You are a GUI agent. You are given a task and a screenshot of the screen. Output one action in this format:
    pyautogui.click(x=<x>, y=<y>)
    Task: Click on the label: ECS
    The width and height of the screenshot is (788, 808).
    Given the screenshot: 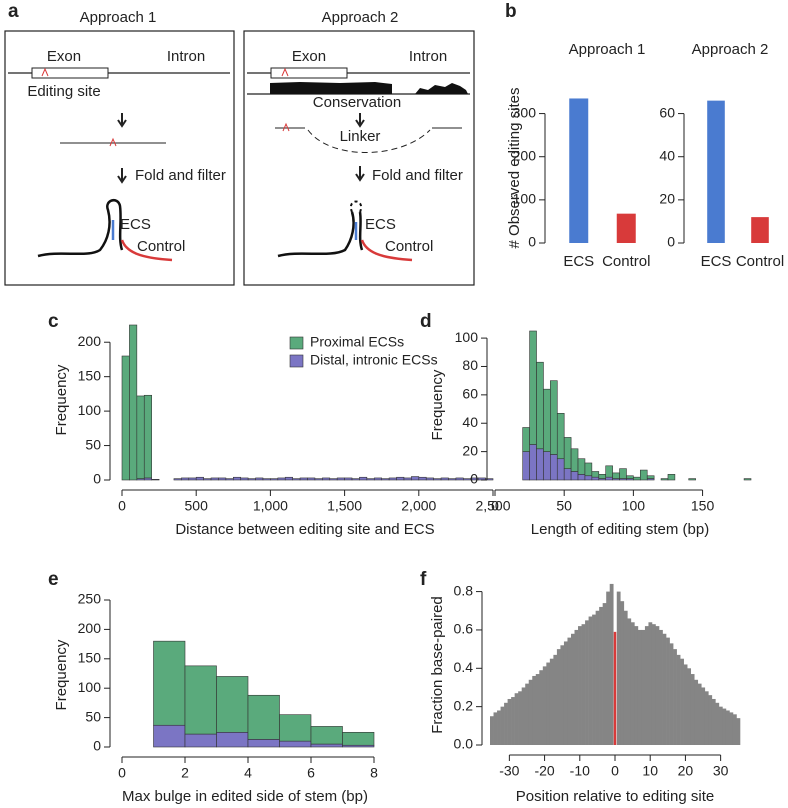 What is the action you would take?
    pyautogui.click(x=135, y=224)
    